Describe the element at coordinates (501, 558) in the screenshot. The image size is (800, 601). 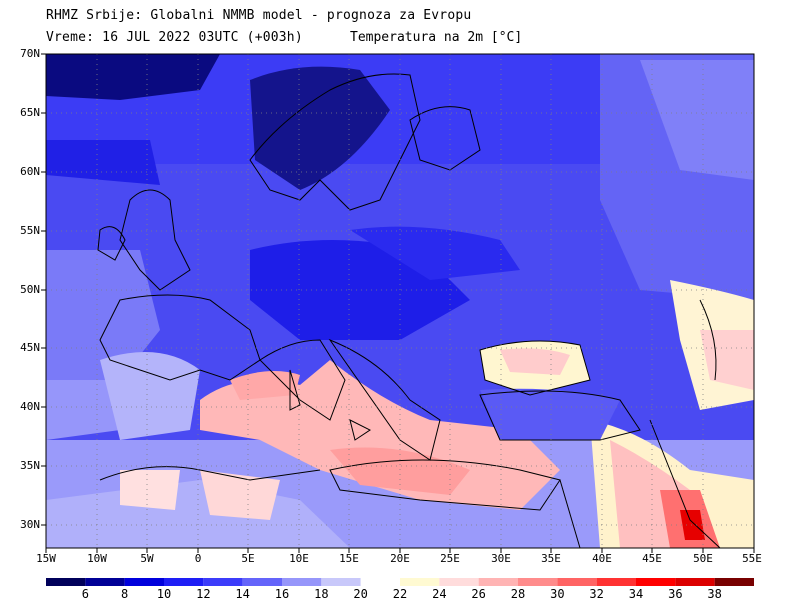
I see `lon-label: 30E` at that location.